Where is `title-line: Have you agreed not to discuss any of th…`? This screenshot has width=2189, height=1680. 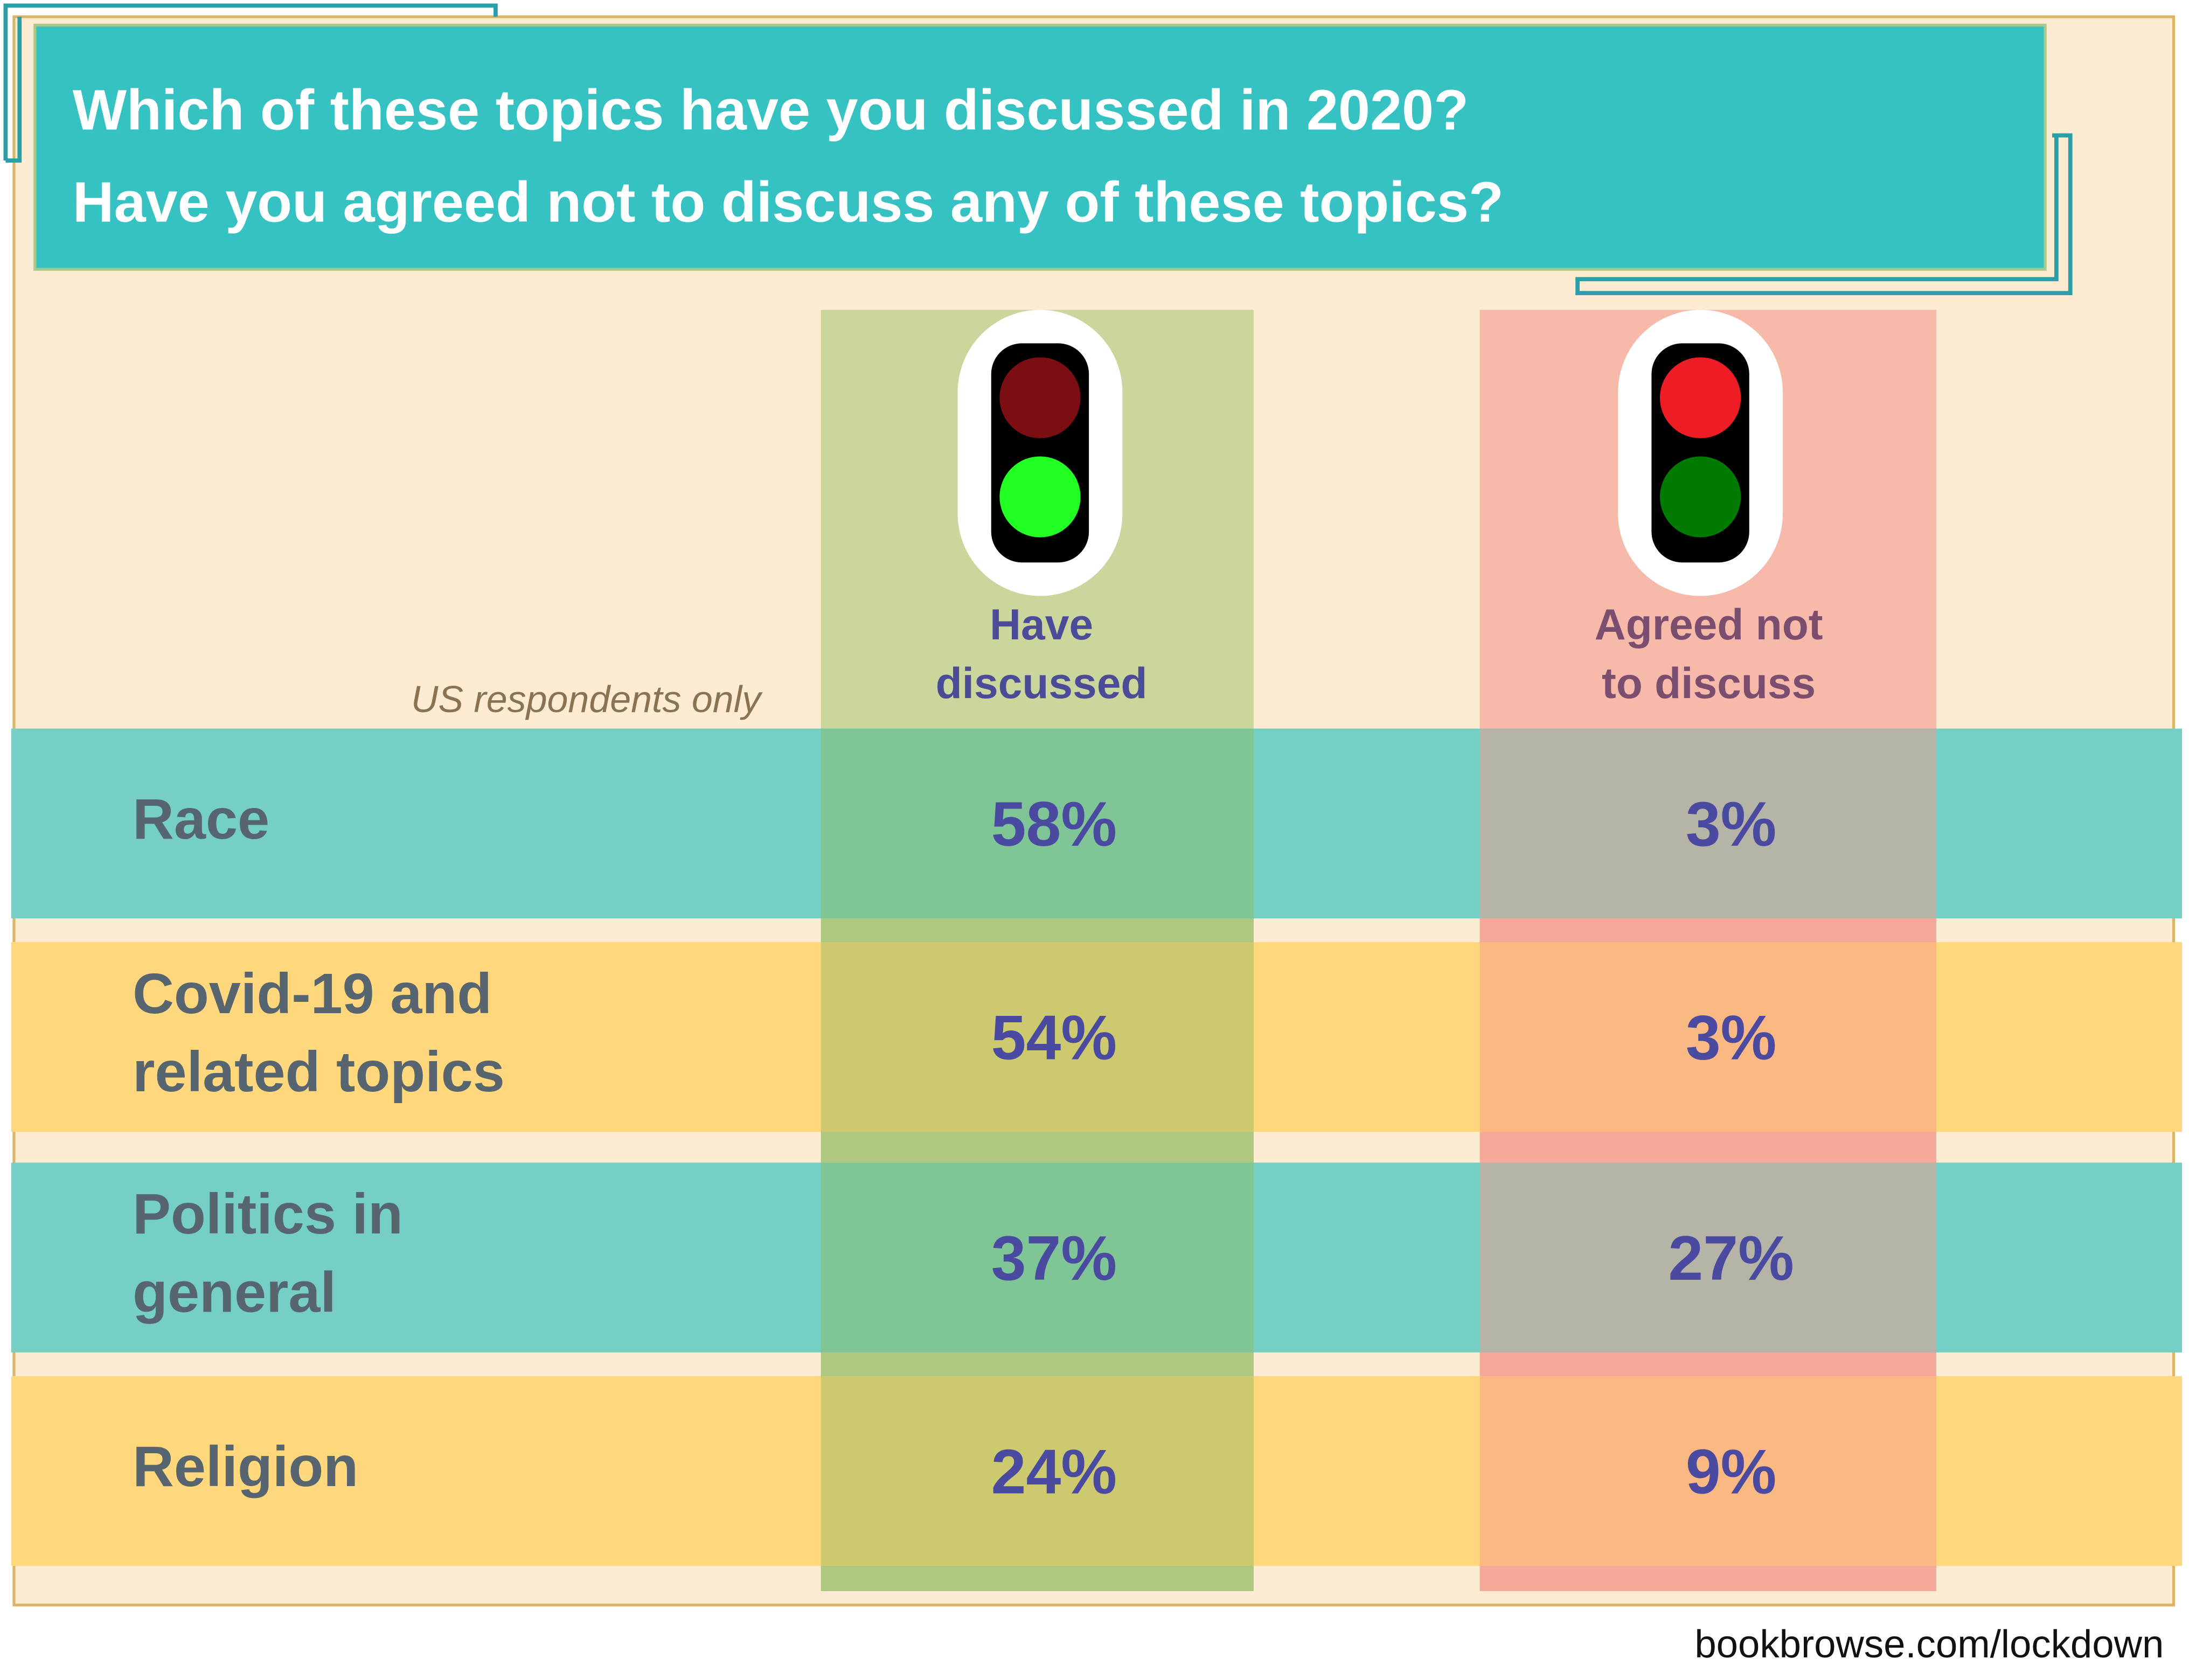
title-line: Have you agreed not to discuss any of th… is located at coordinates (789, 202).